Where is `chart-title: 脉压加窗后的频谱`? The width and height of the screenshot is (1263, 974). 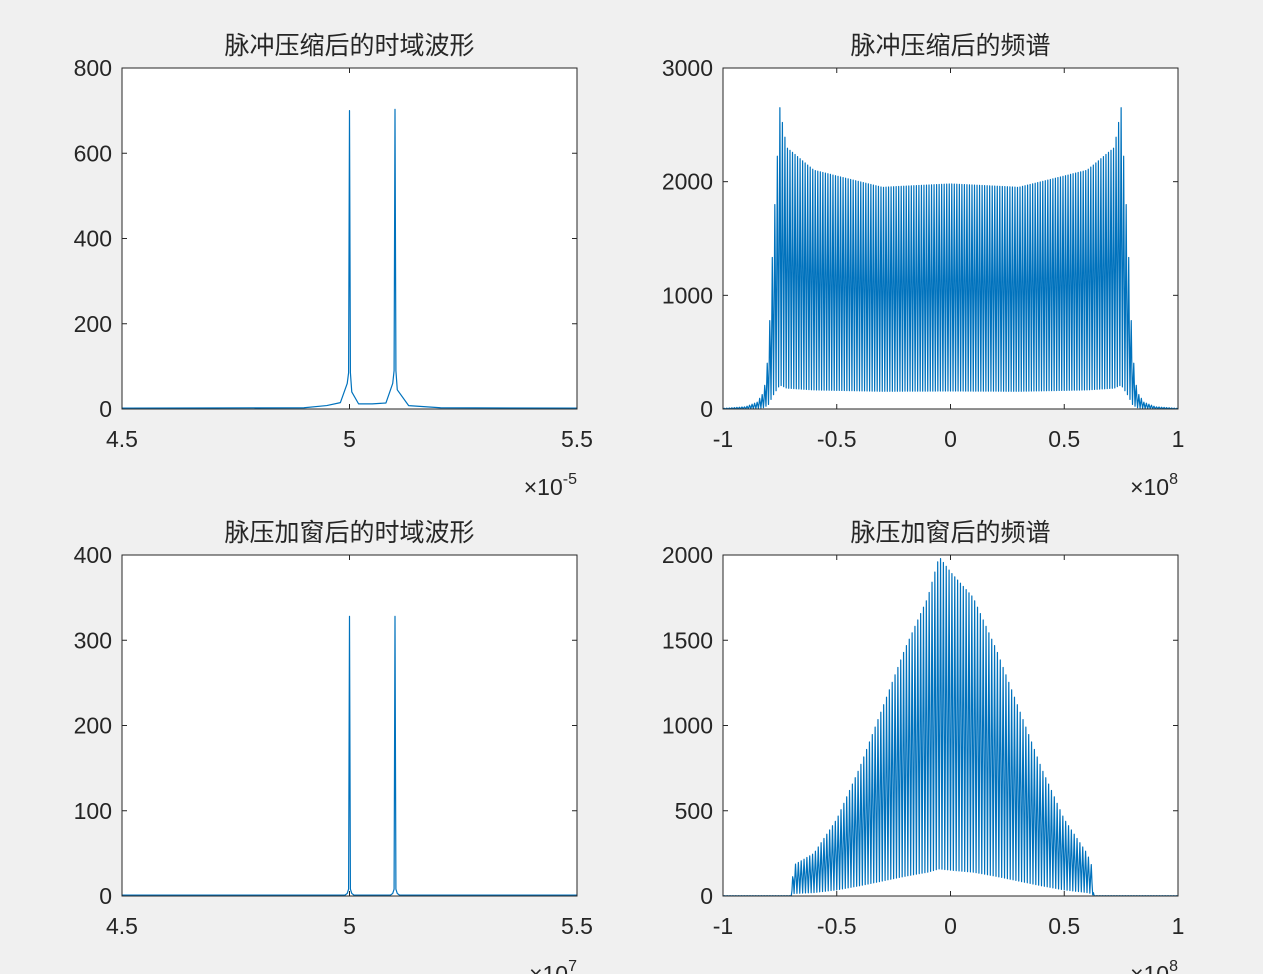 chart-title: 脉压加窗后的频谱 is located at coordinates (950, 532).